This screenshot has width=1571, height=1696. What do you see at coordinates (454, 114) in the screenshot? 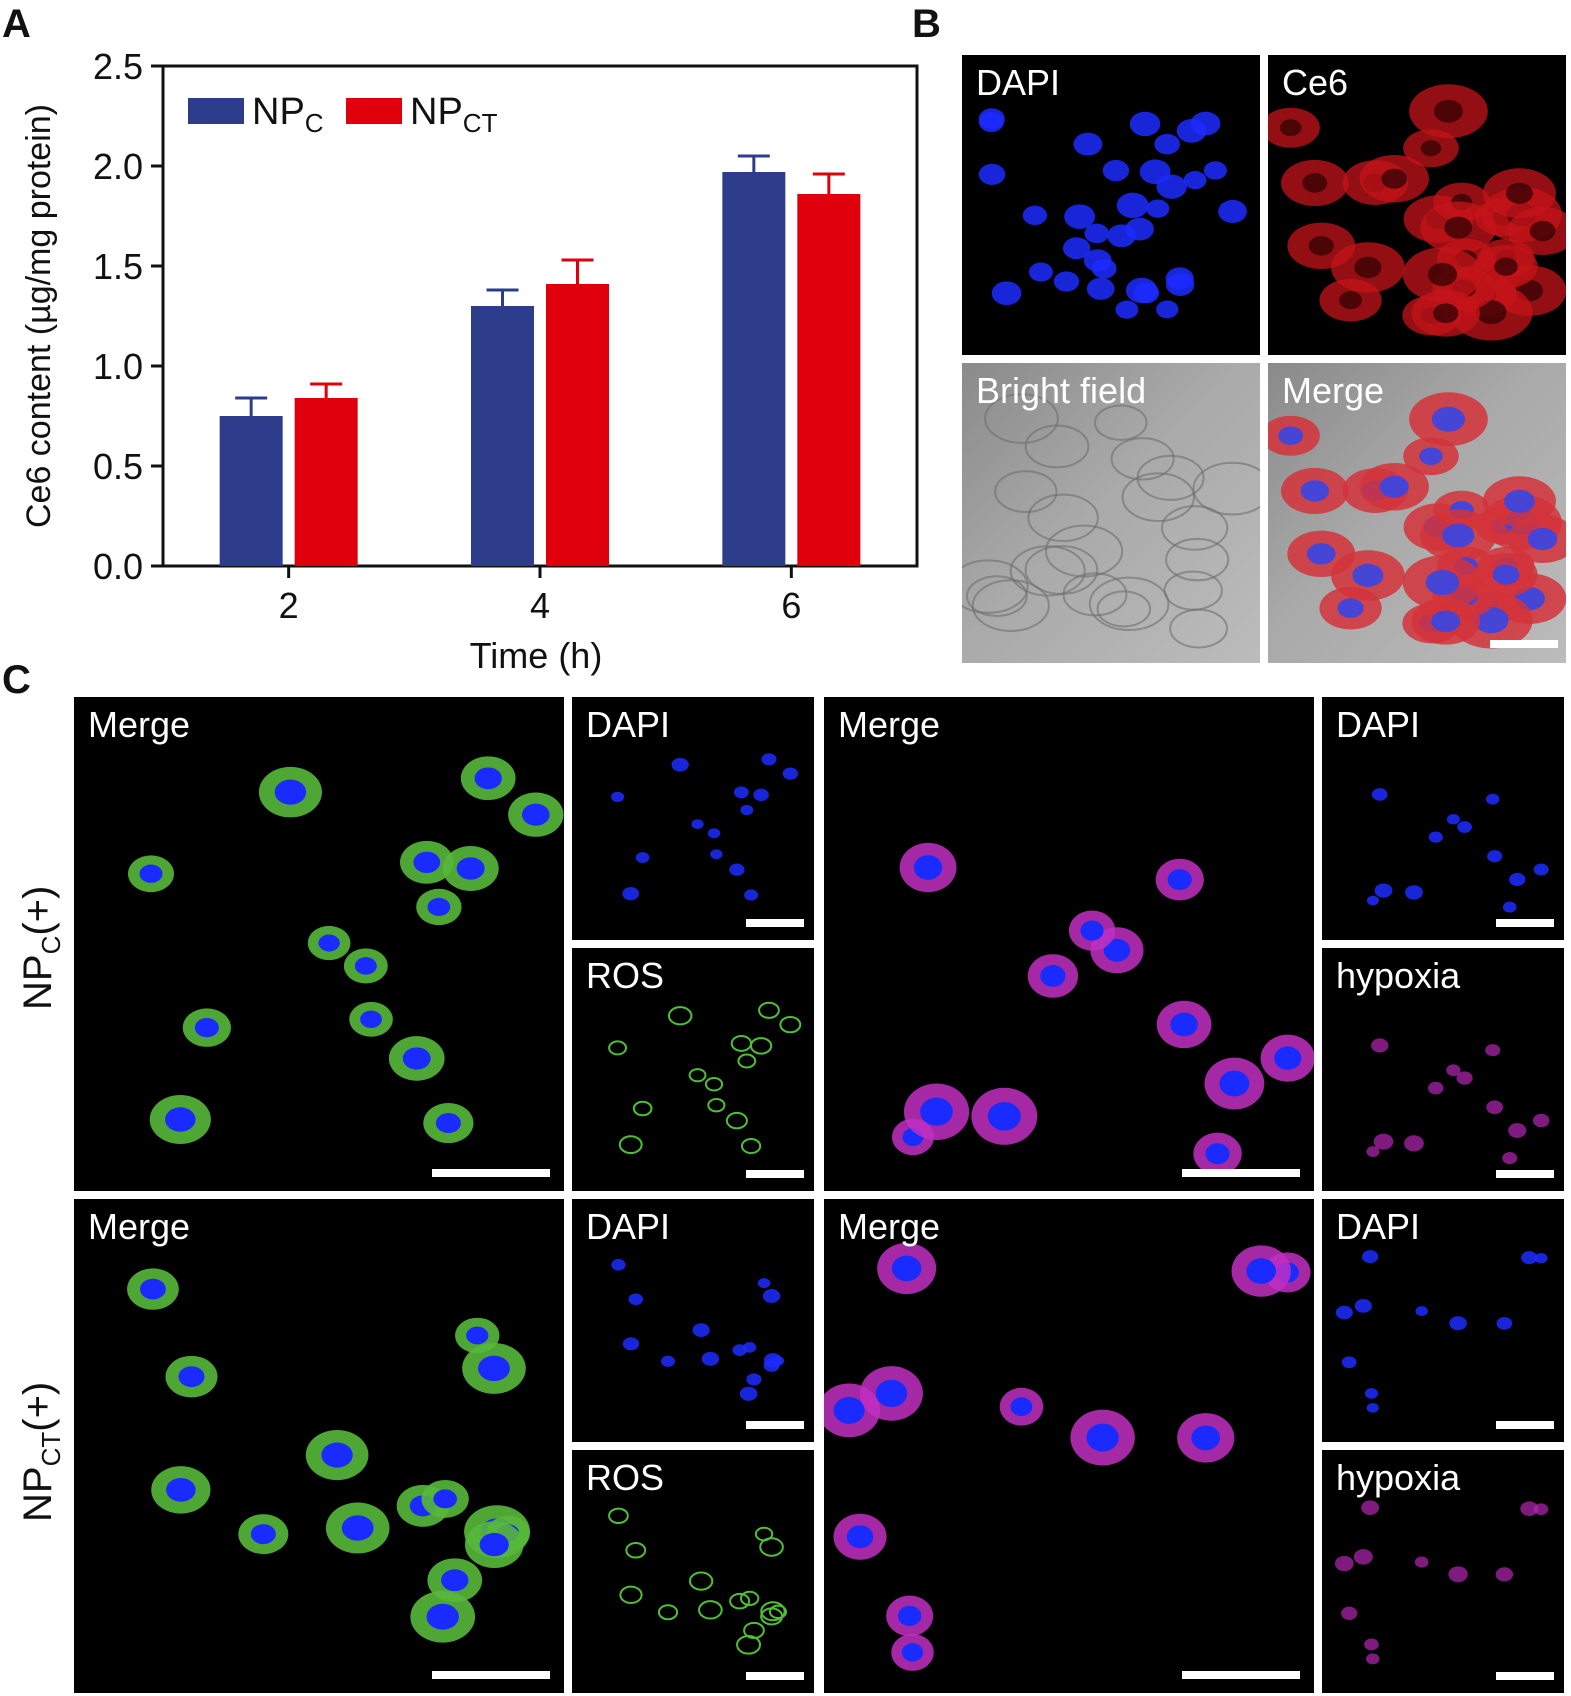
I see `legend-entry: NPCT` at bounding box center [454, 114].